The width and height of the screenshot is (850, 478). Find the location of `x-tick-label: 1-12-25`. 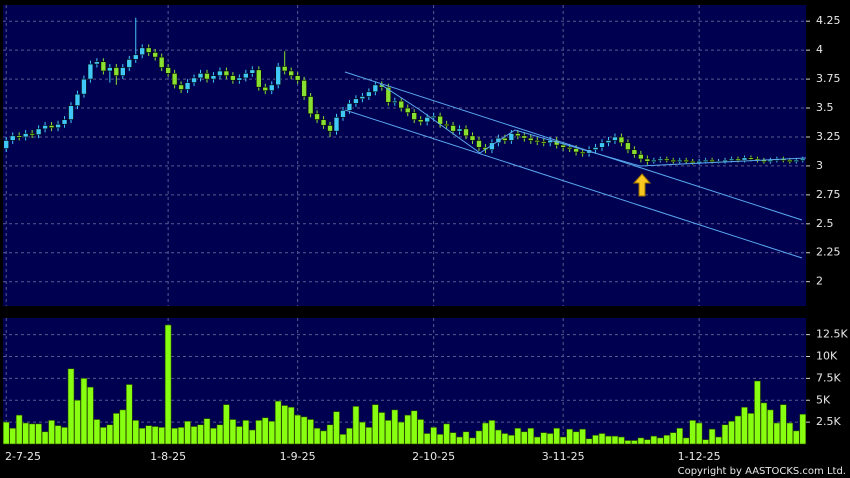

x-tick-label: 1-12-25 is located at coordinates (699, 456).